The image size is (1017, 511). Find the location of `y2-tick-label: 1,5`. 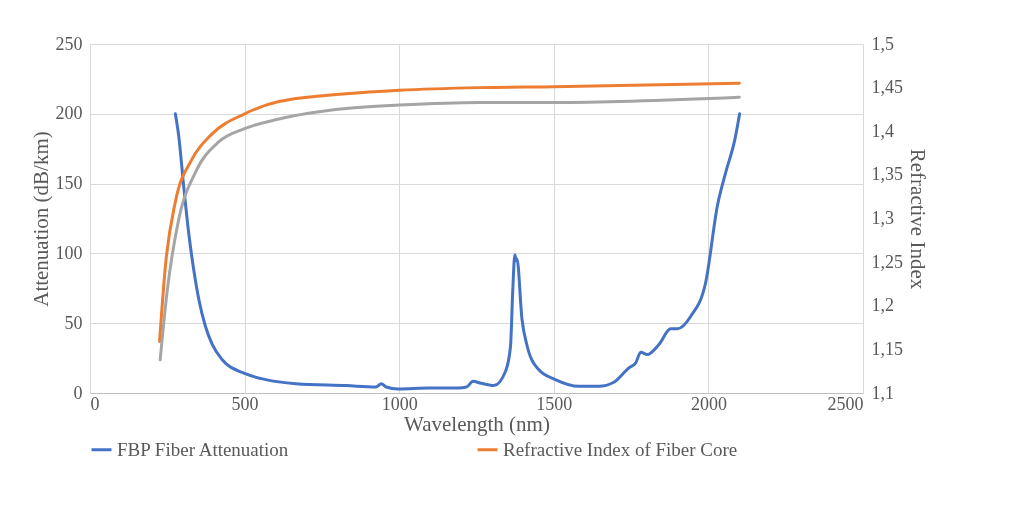

y2-tick-label: 1,5 is located at coordinates (882, 43).